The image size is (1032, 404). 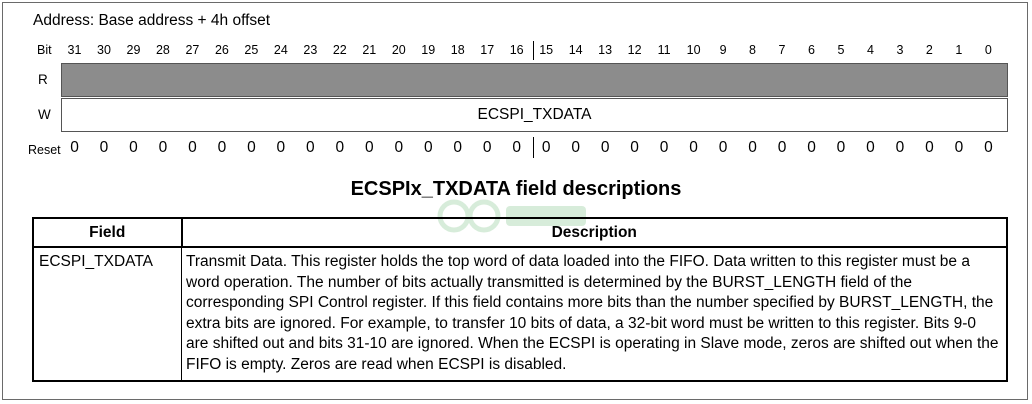 I want to click on write-row-label: W, so click(x=44, y=114).